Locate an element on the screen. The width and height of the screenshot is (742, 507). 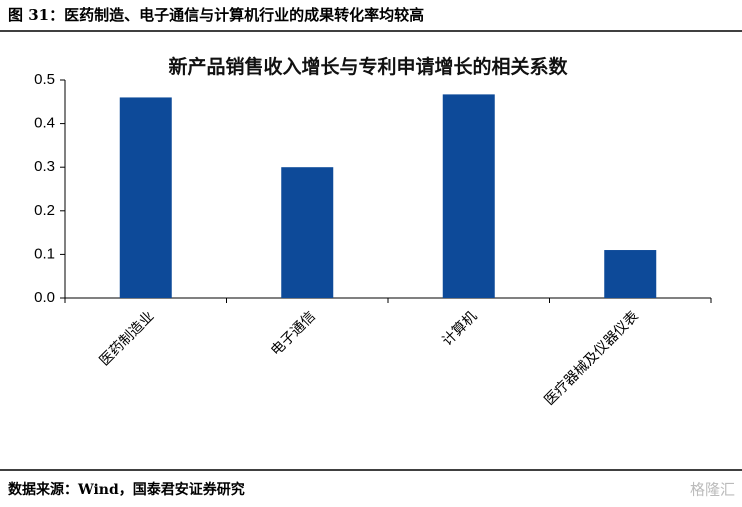
y-tick-label: 0.1 is located at coordinates (44, 253).